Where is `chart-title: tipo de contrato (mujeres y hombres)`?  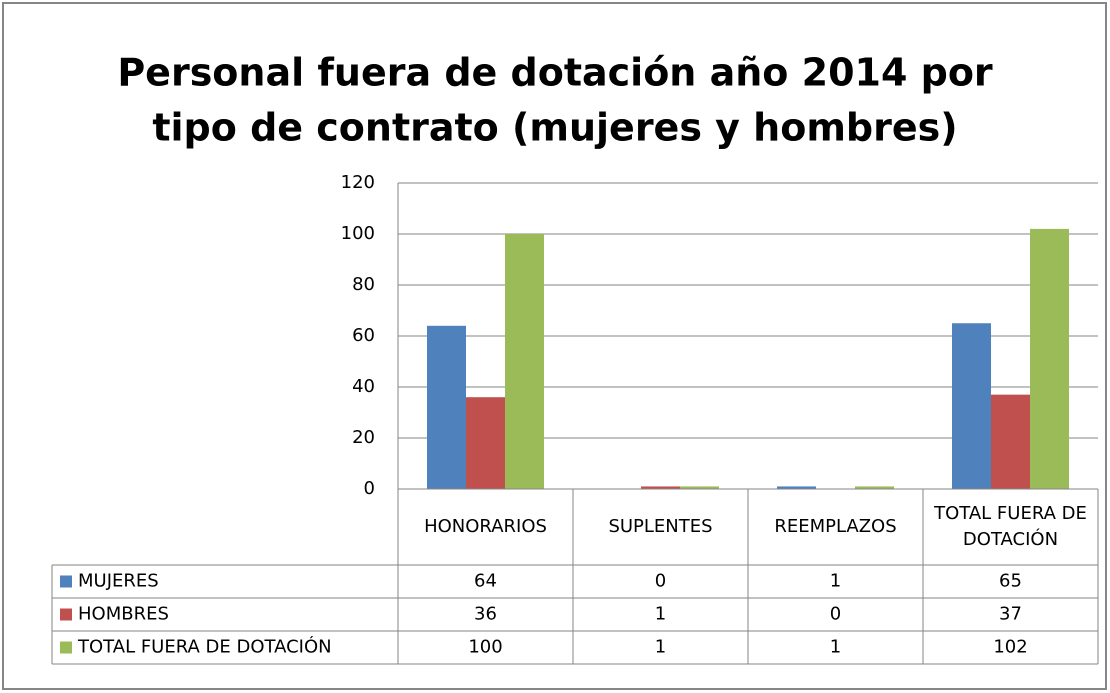
chart-title: tipo de contrato (mujeres y hombres) is located at coordinates (554, 128).